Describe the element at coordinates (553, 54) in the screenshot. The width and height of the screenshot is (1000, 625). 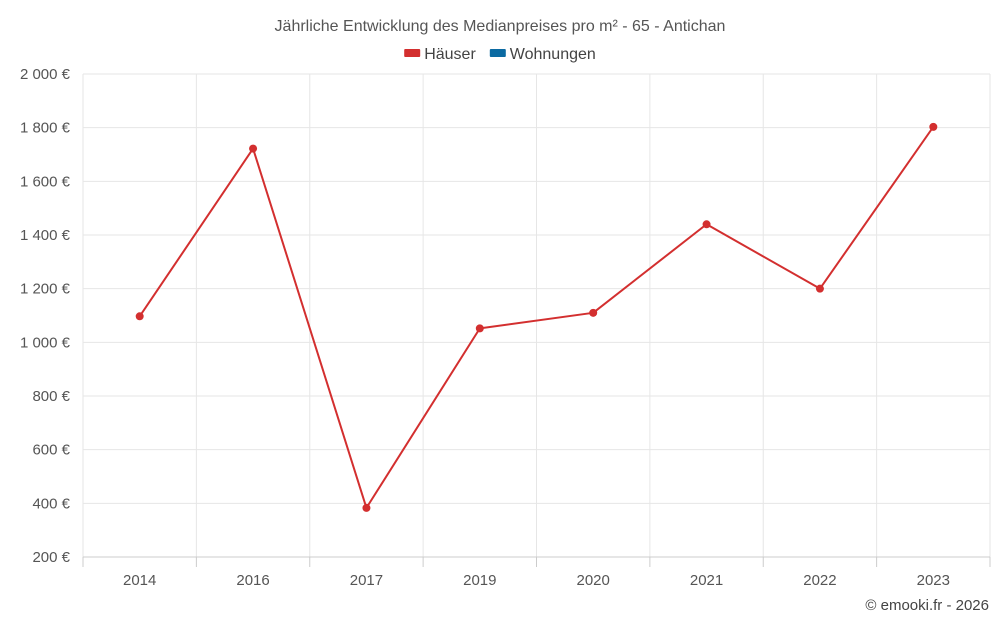
I see `legend-label: Wohnungen` at that location.